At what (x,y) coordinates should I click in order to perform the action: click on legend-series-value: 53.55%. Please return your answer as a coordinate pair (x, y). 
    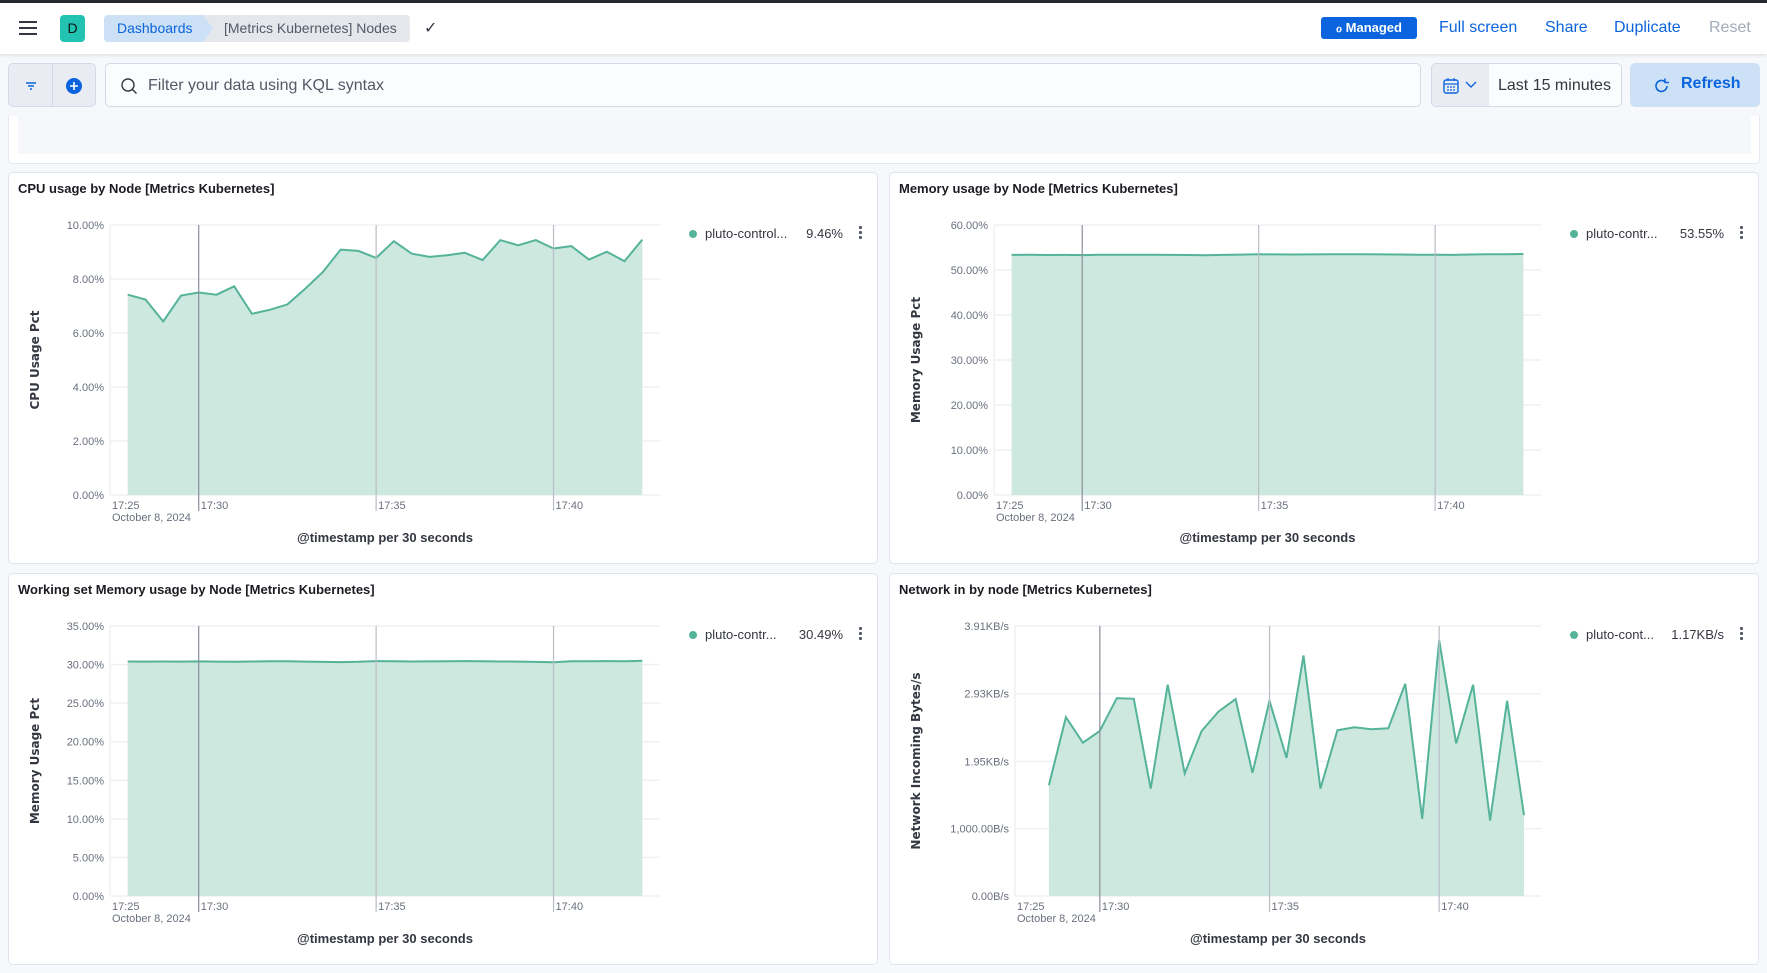
    Looking at the image, I should click on (1701, 233).